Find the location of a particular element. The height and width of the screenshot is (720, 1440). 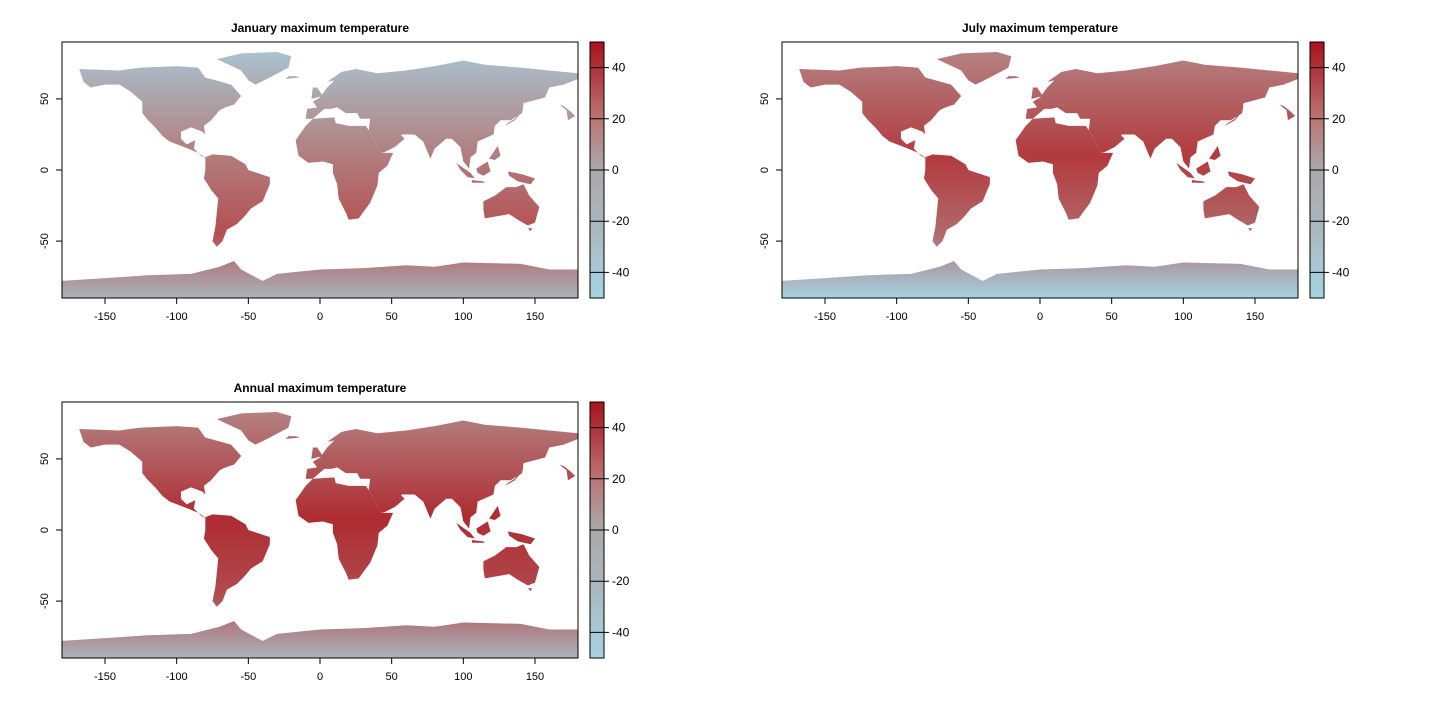

panel-title: Annual maximum temperature is located at coordinates (320, 388).